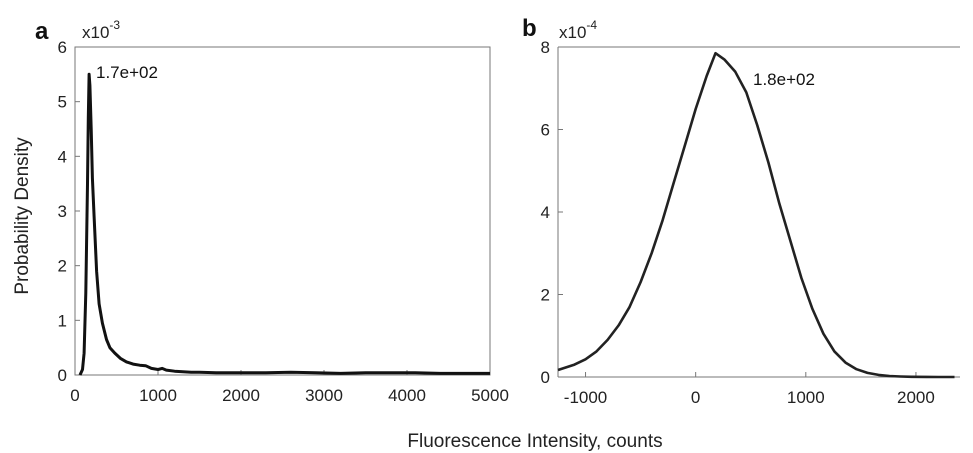 The height and width of the screenshot is (453, 973). I want to click on panel-b-y-tick-label: 4, so click(545, 212).